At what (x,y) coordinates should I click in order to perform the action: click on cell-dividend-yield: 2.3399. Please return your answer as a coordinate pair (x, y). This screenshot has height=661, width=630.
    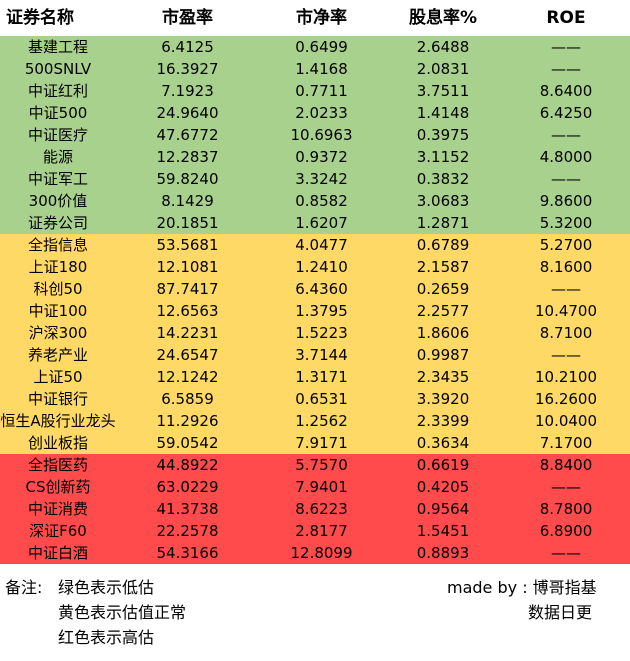
    Looking at the image, I should click on (443, 421).